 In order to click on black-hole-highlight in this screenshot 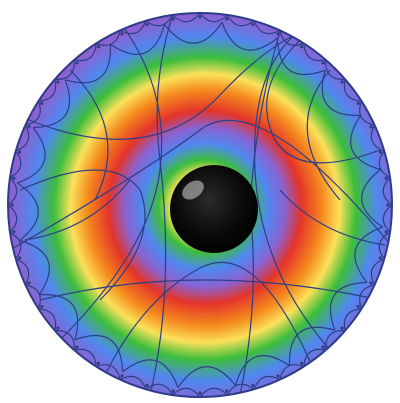, I will do `click(193, 190)`.